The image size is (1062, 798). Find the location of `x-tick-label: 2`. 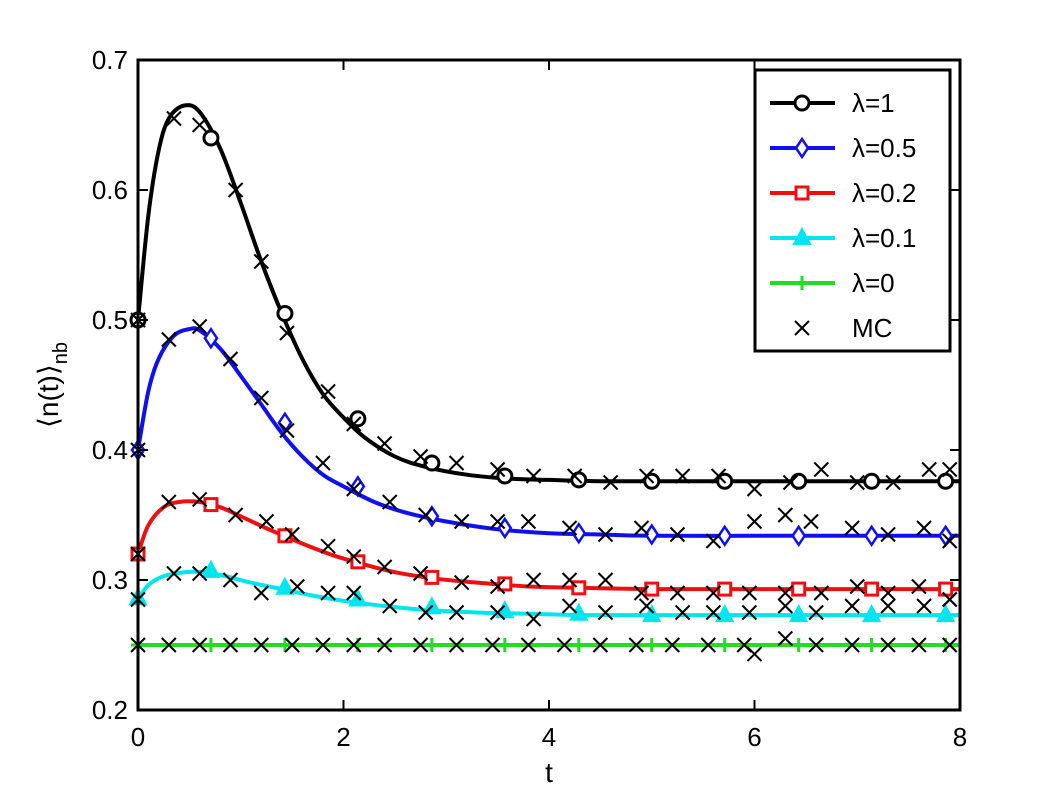

x-tick-label: 2 is located at coordinates (343, 737).